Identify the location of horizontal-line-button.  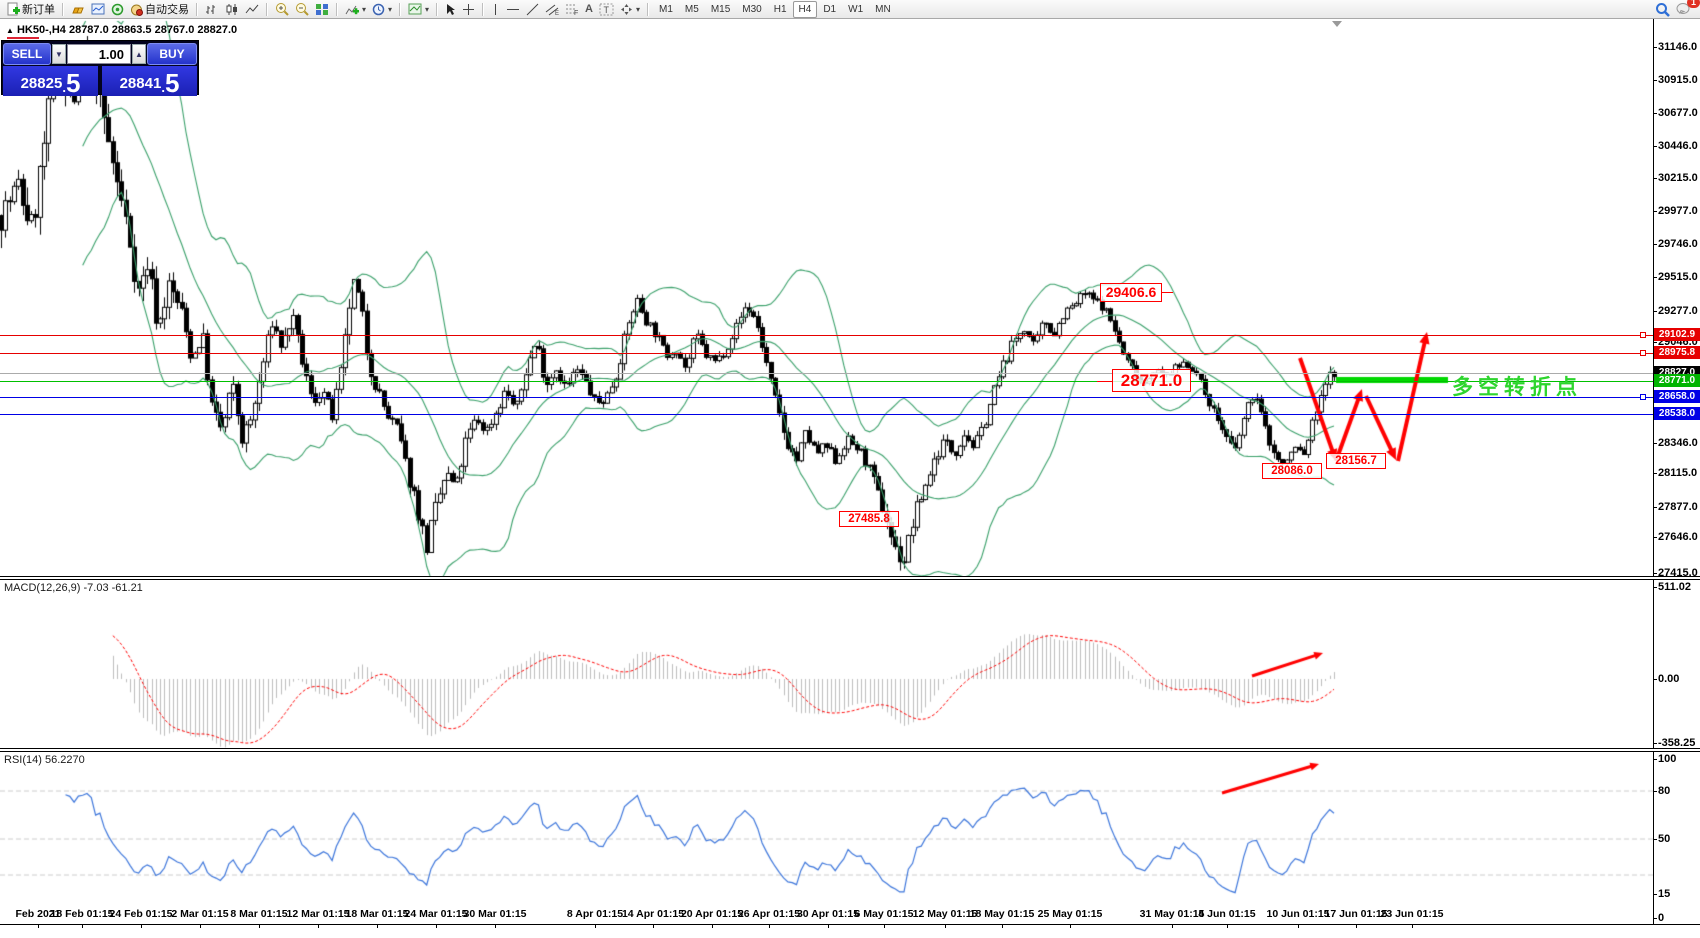
(513, 9).